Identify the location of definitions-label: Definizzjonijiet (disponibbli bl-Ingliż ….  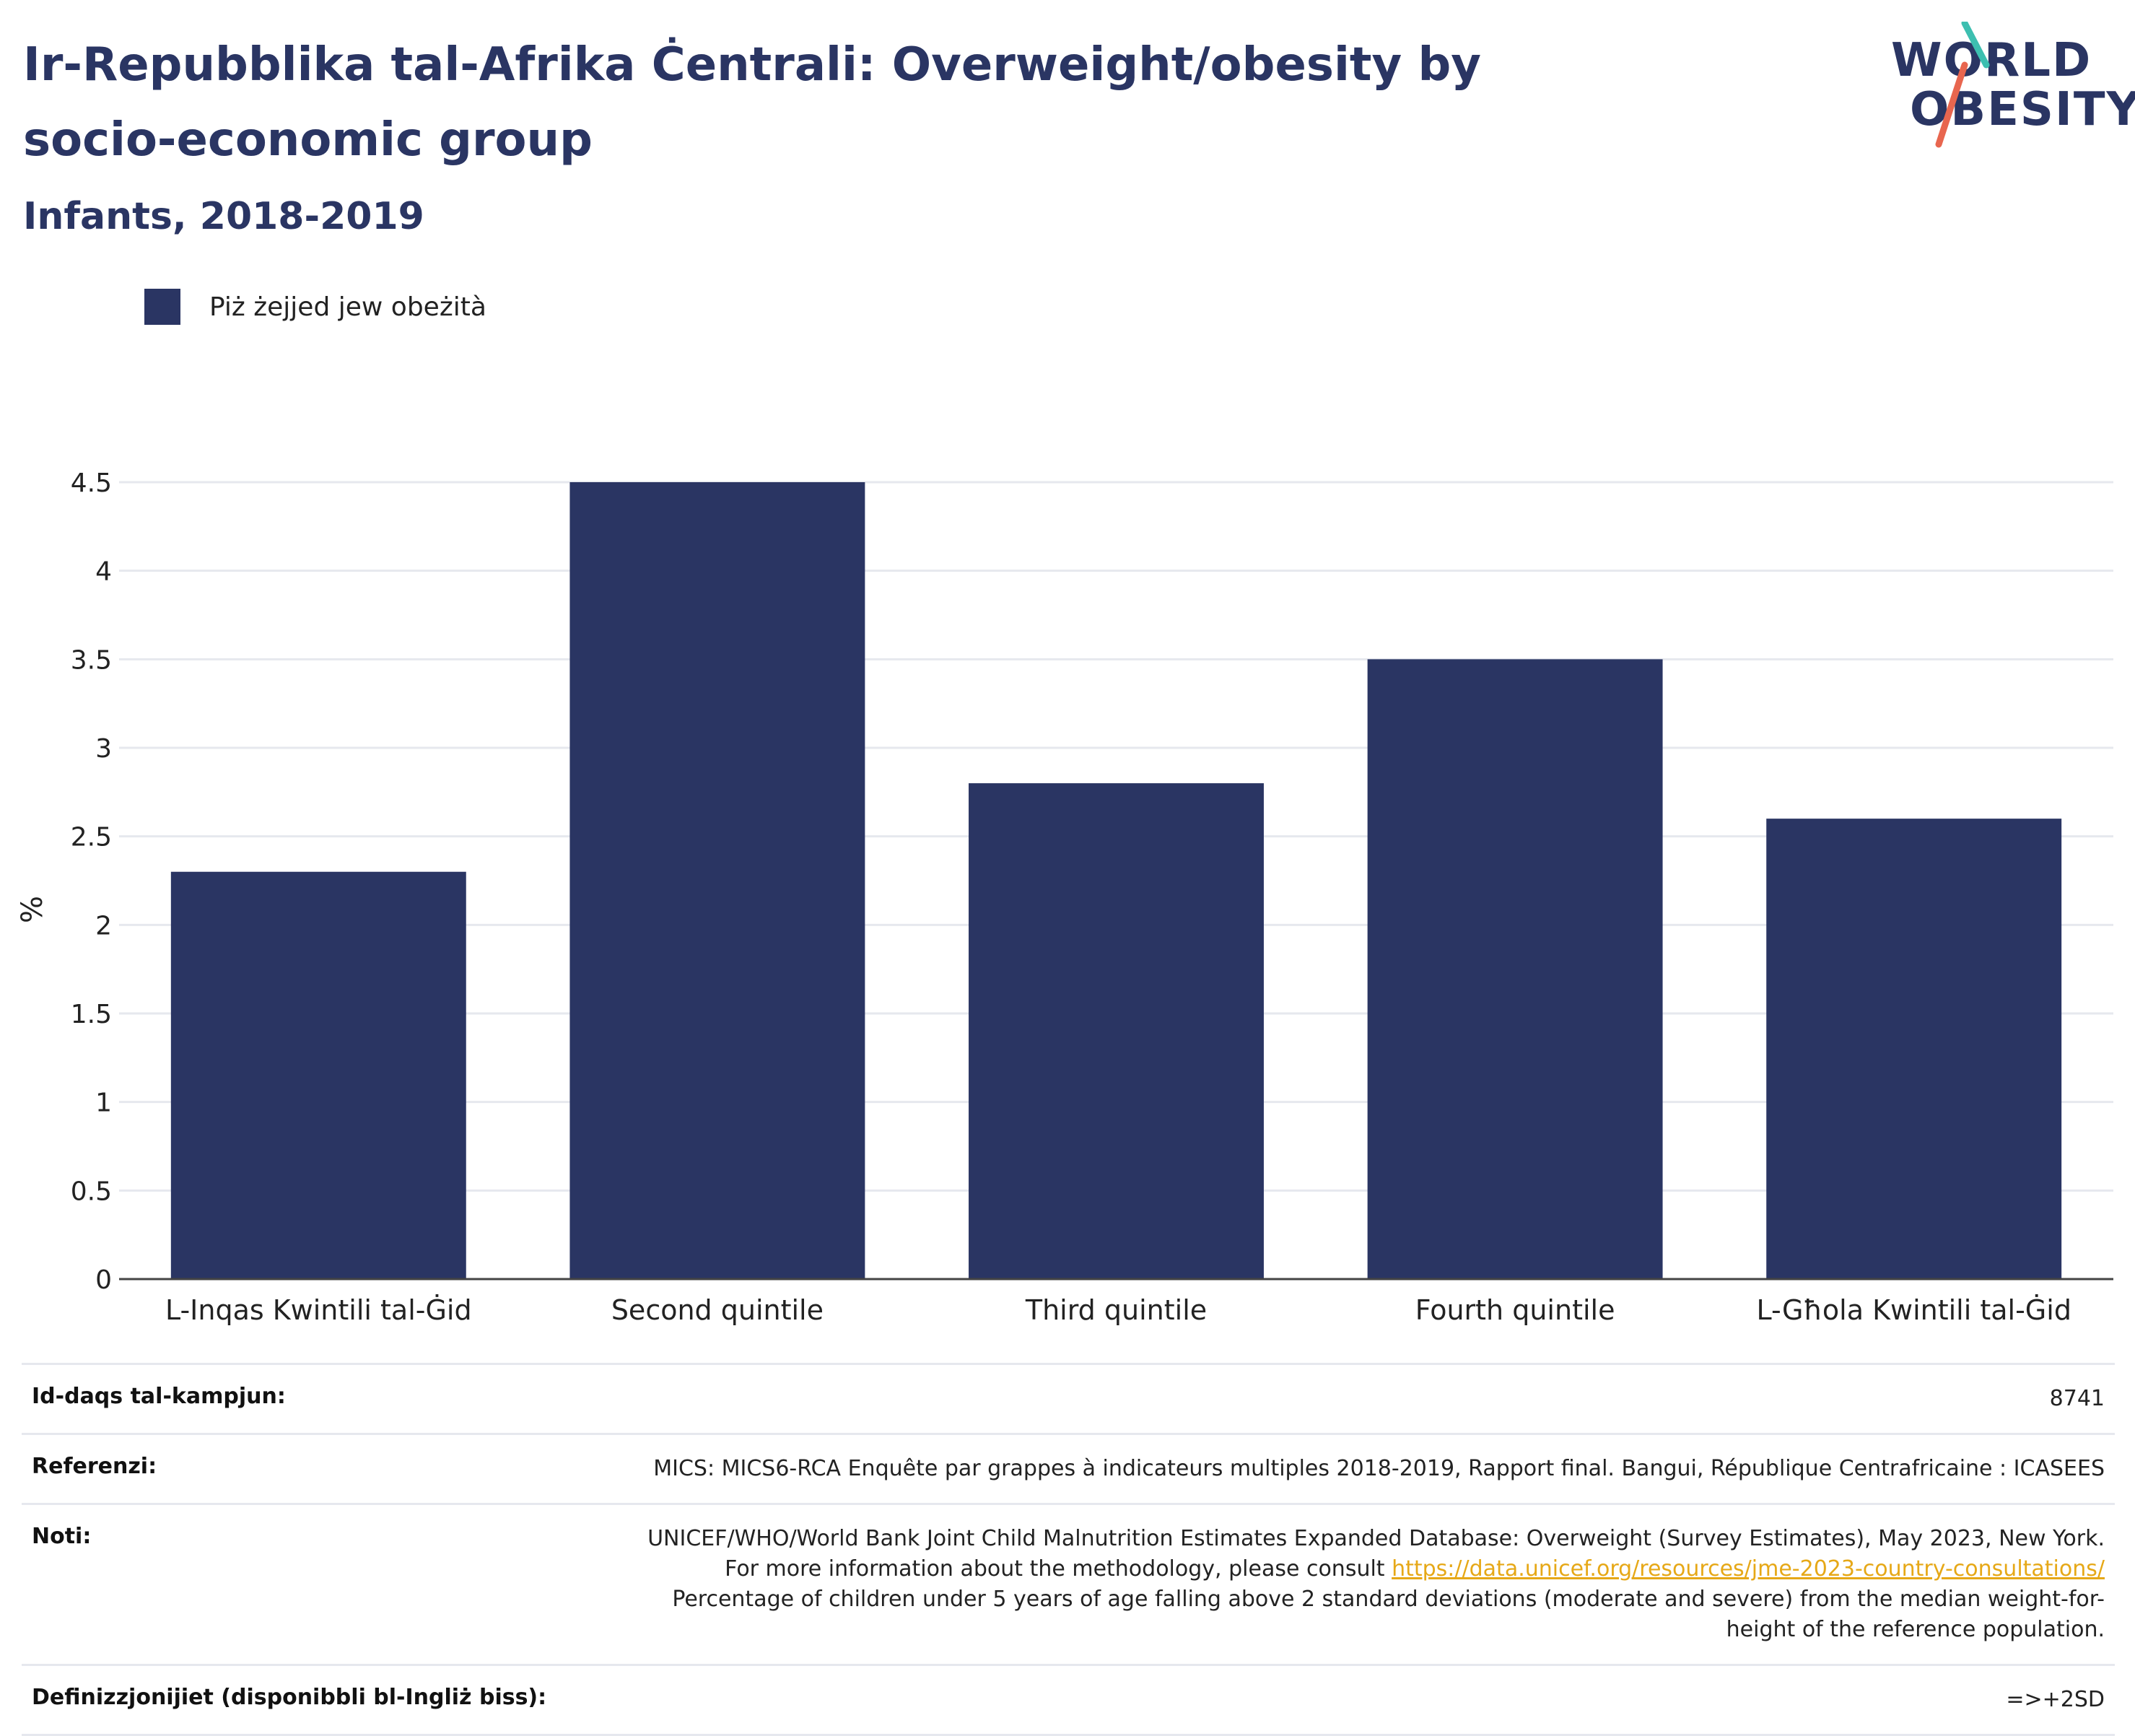
(289, 1697).